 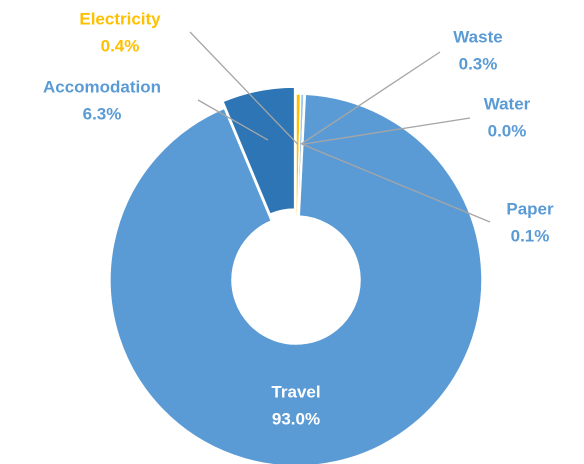 What do you see at coordinates (102, 113) in the screenshot?
I see `value-label: 6.3%` at bounding box center [102, 113].